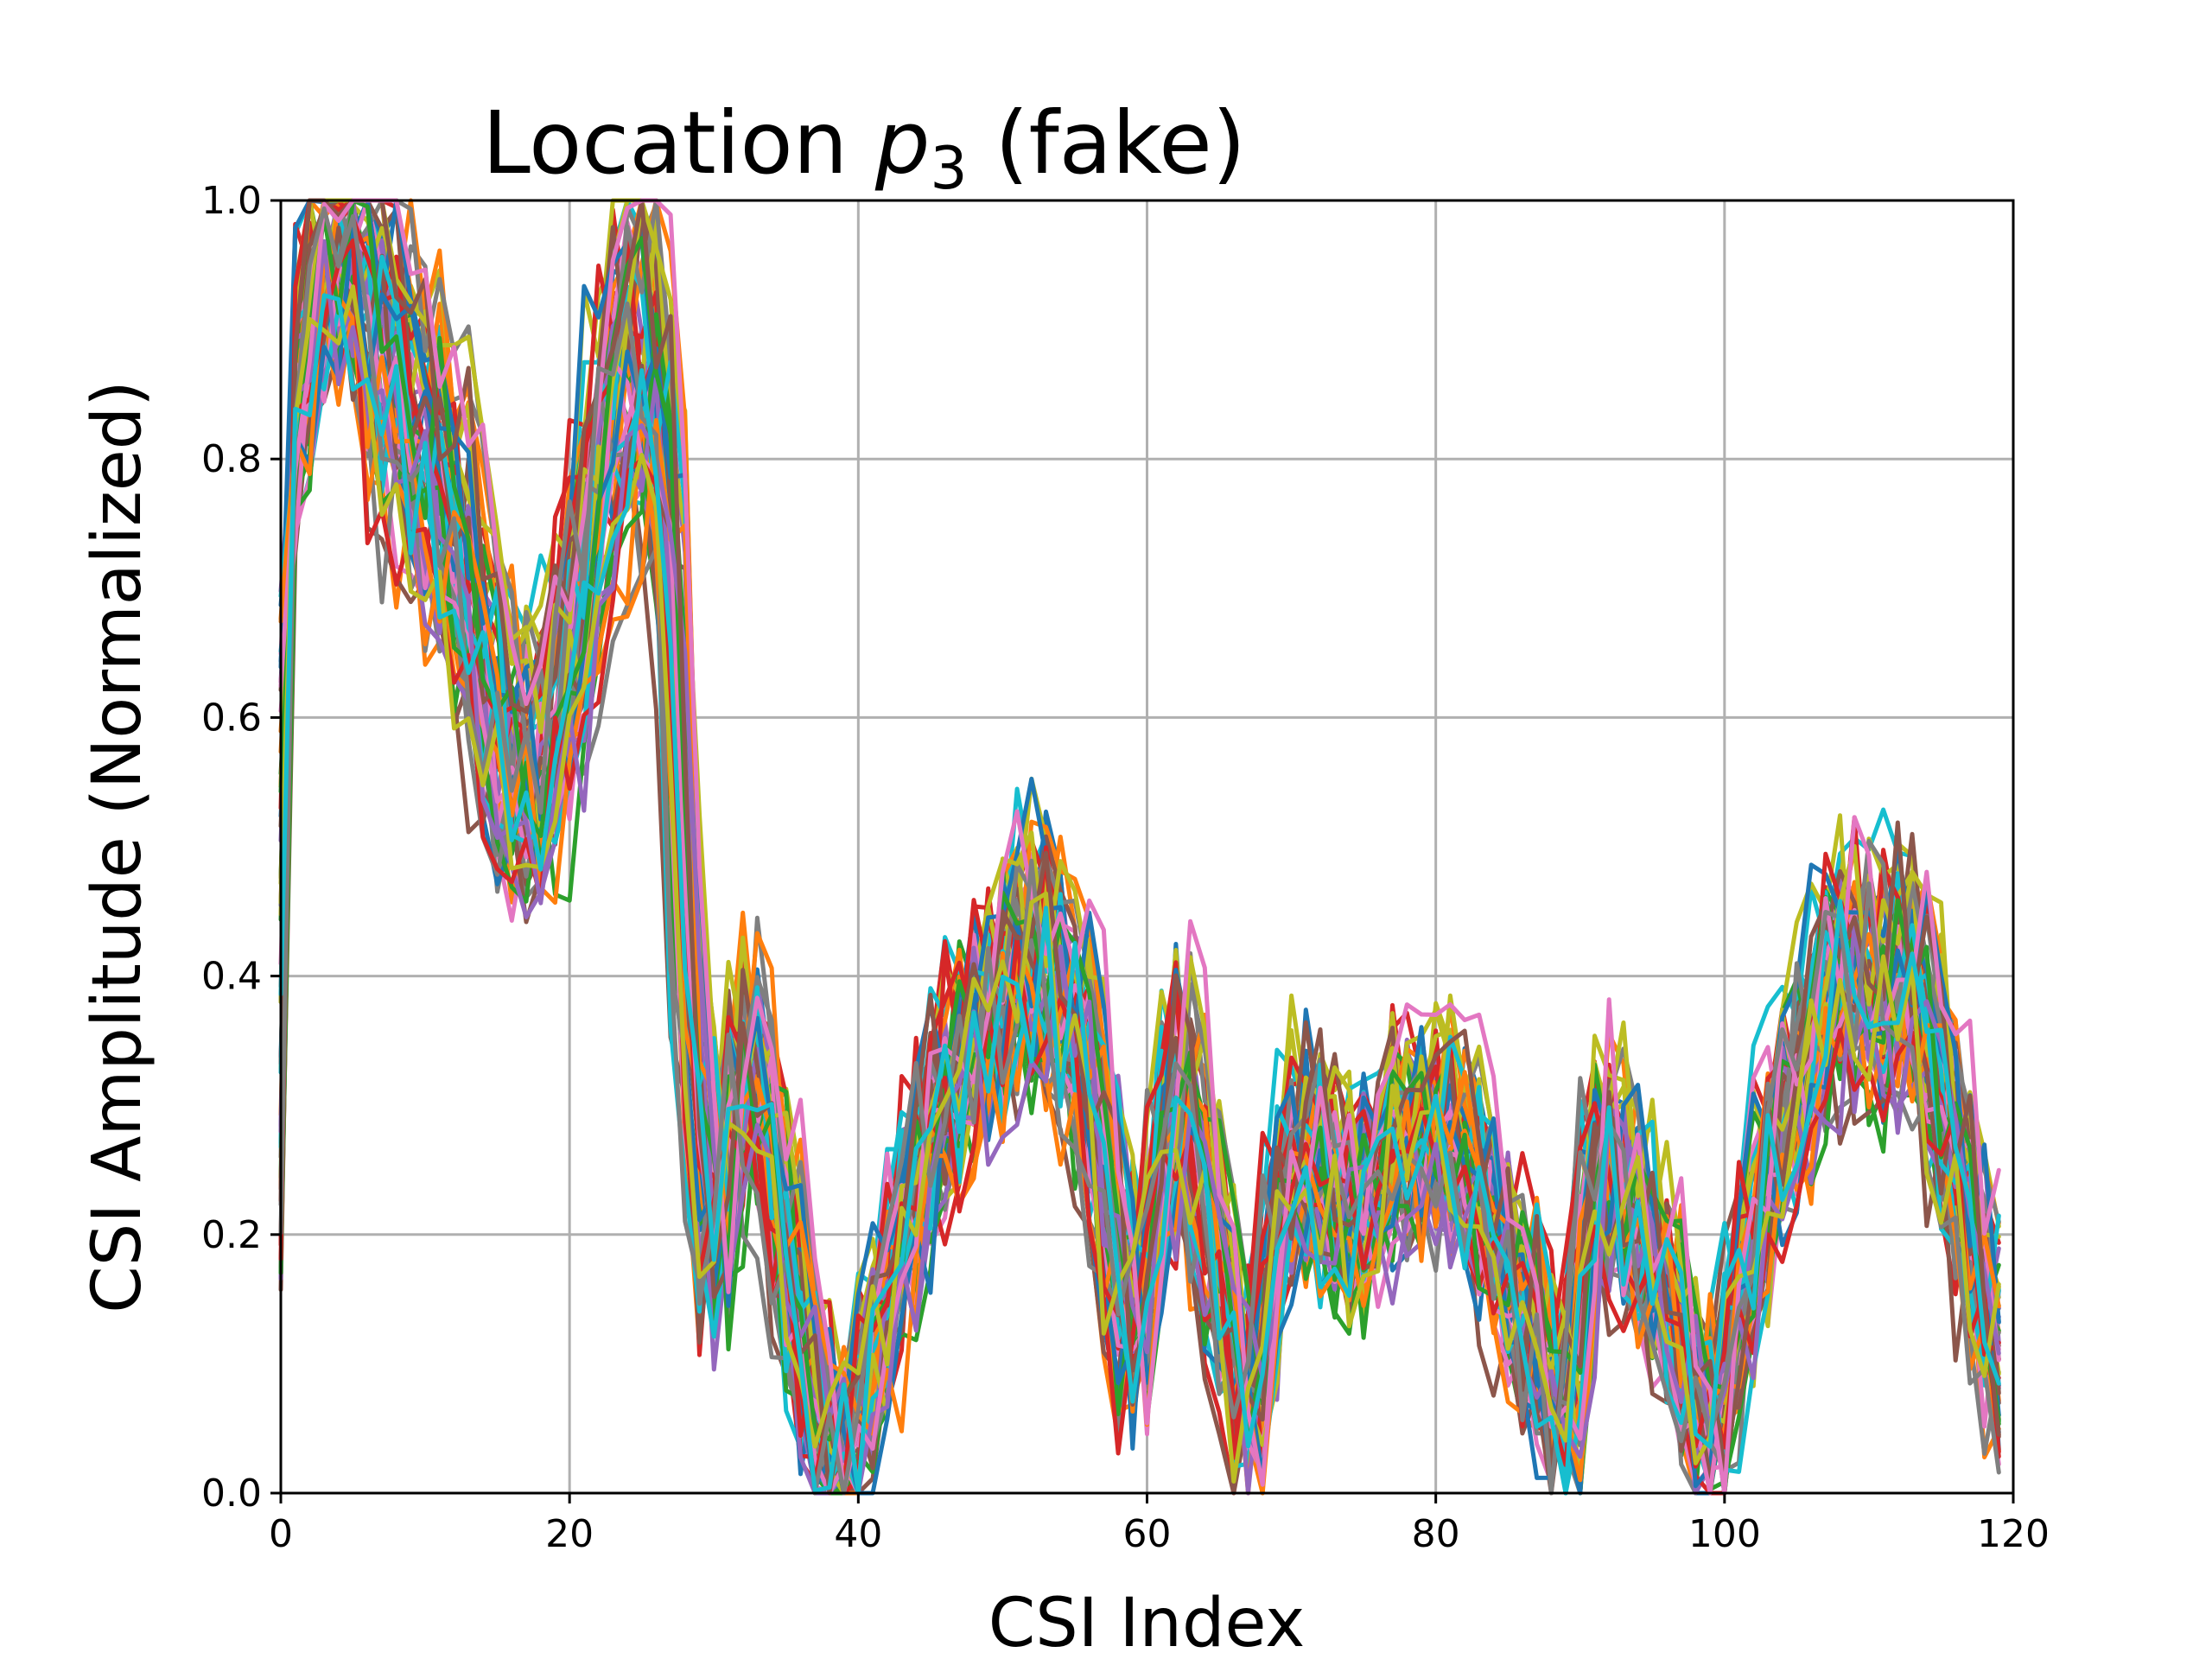 This screenshot has width=2212, height=1659. What do you see at coordinates (2013, 1534) in the screenshot?
I see `x-tick-label: 120` at bounding box center [2013, 1534].